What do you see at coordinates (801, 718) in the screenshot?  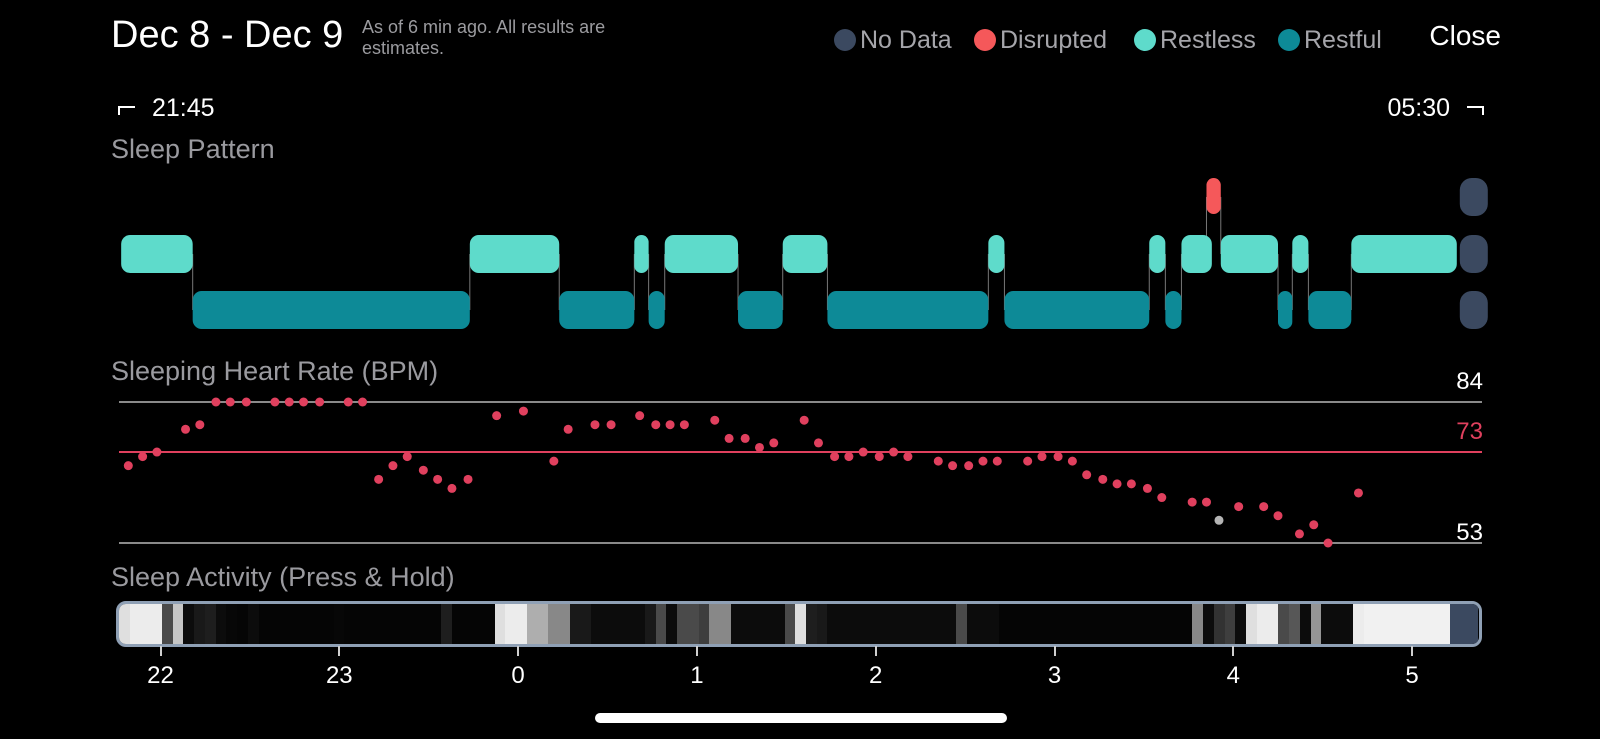 I see `home-indicator` at bounding box center [801, 718].